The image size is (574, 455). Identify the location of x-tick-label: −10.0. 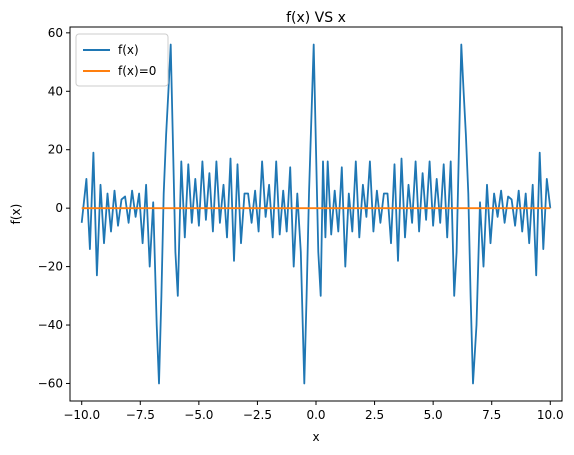
(81, 415).